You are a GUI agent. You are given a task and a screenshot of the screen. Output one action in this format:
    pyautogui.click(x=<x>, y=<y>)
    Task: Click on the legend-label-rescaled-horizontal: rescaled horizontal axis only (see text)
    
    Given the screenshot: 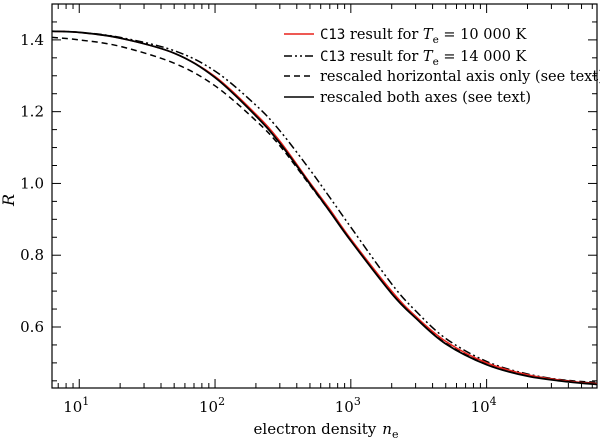 What is the action you would take?
    pyautogui.click(x=460, y=77)
    